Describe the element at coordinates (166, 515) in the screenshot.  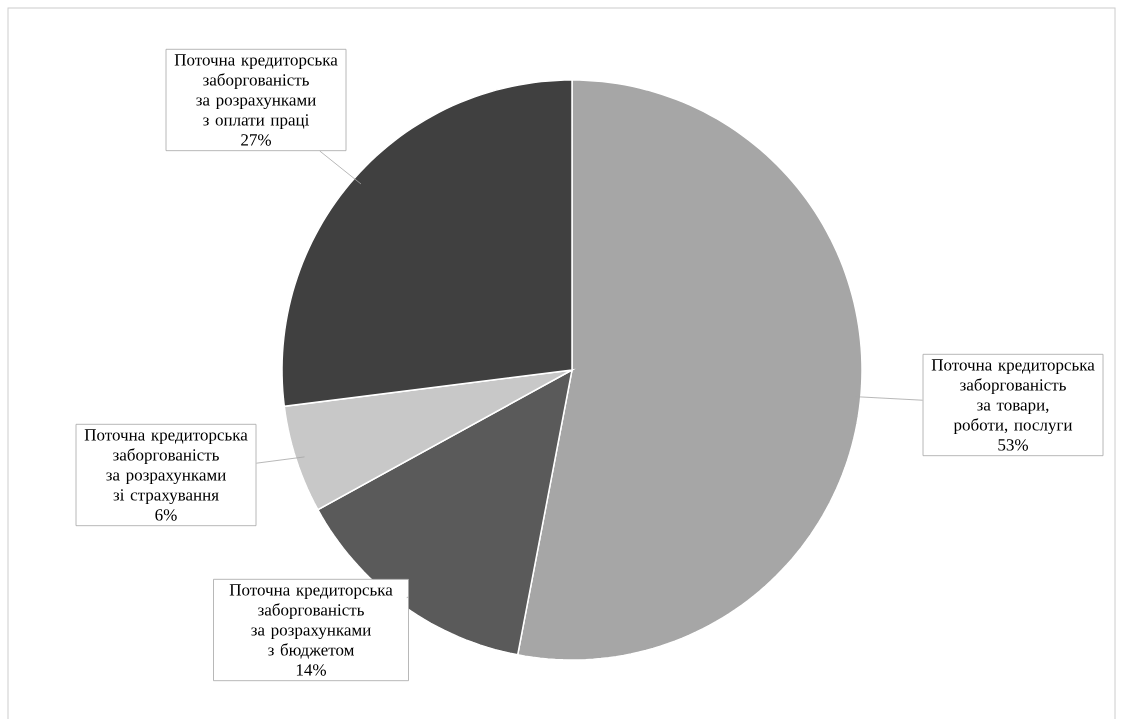
I see `data-label: 6%` at that location.